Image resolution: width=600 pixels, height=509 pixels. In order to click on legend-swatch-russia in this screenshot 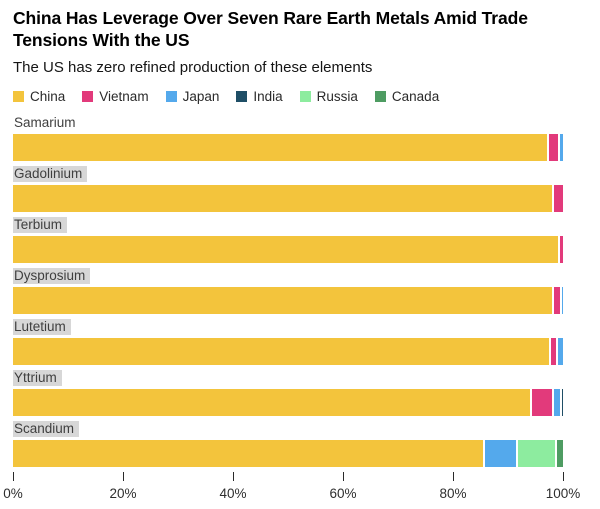, I will do `click(305, 96)`.